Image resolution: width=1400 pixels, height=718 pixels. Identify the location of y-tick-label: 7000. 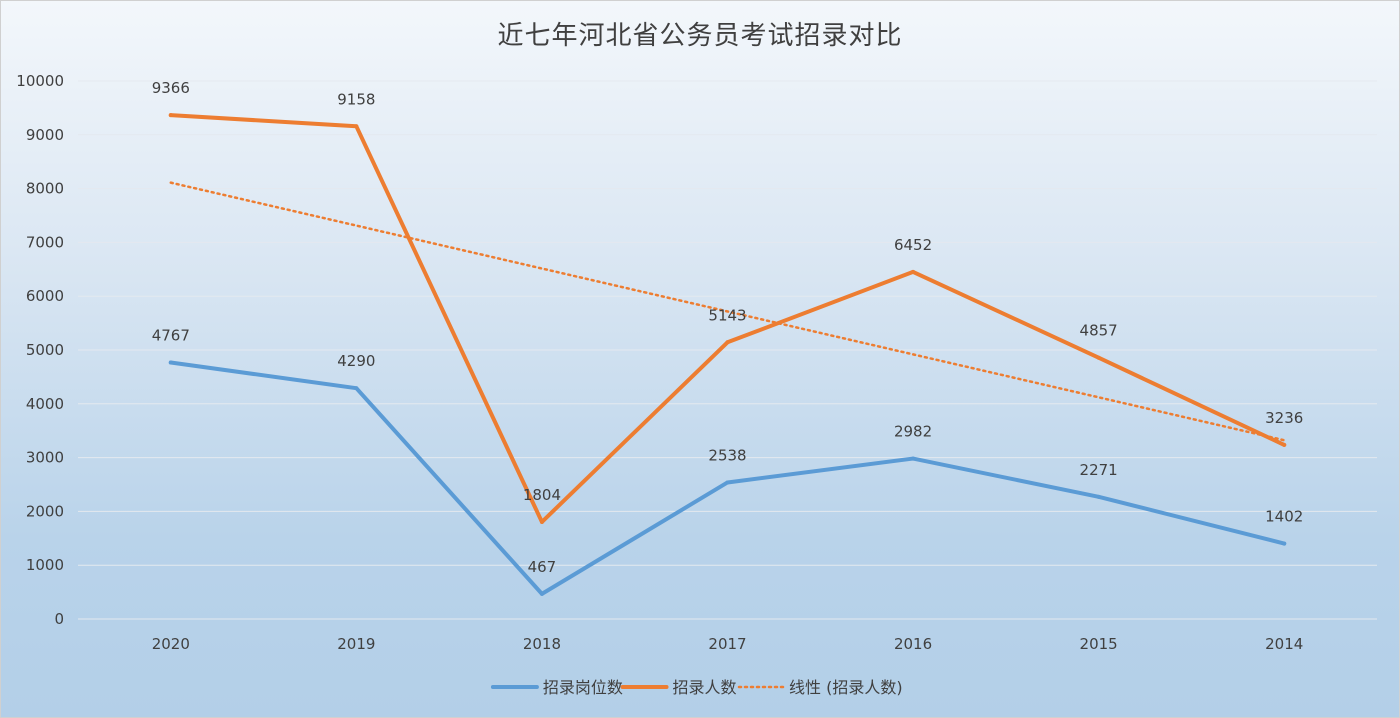
(45, 242).